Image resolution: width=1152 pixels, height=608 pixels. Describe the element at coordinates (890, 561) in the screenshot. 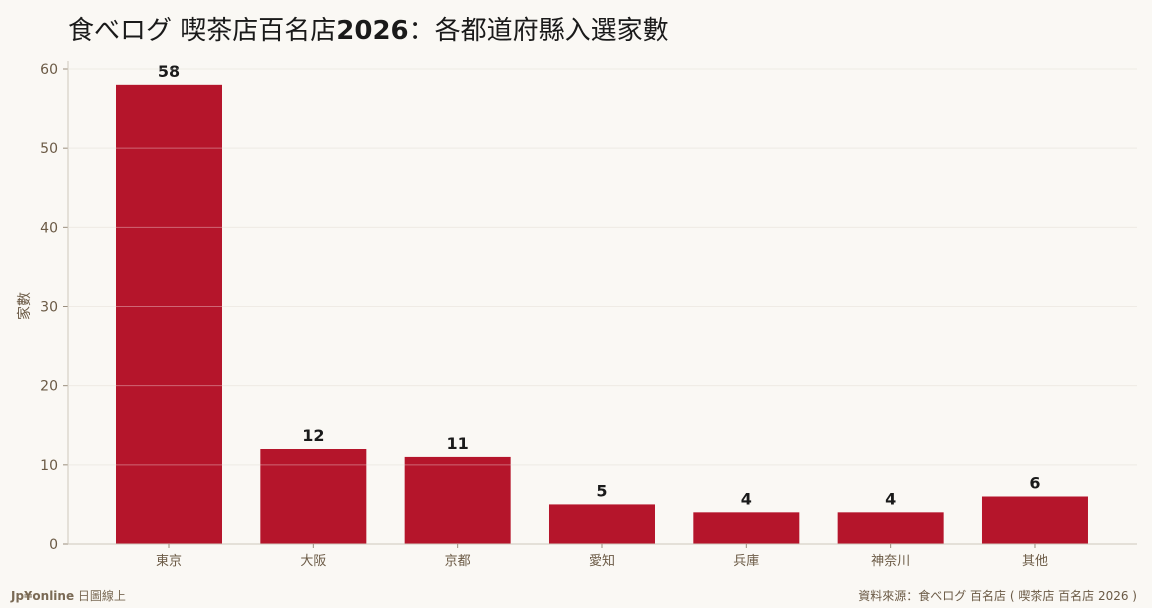

I see `x-tick-label: 神奈川` at that location.